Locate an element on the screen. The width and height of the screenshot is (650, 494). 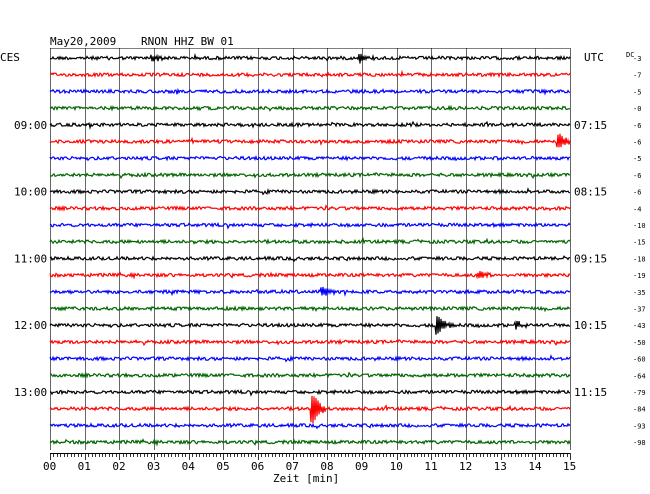
right-hour-label: 08:15 is located at coordinates (590, 192).